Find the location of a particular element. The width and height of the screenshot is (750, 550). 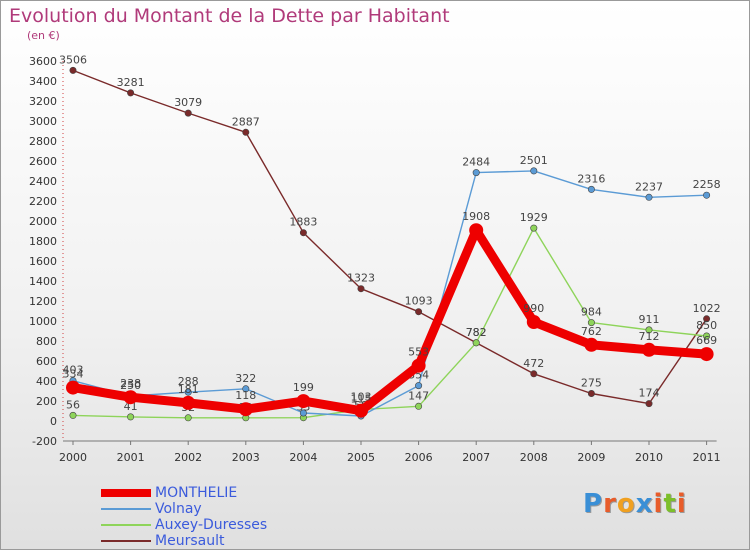

data-label: 174 is located at coordinates (649, 393).